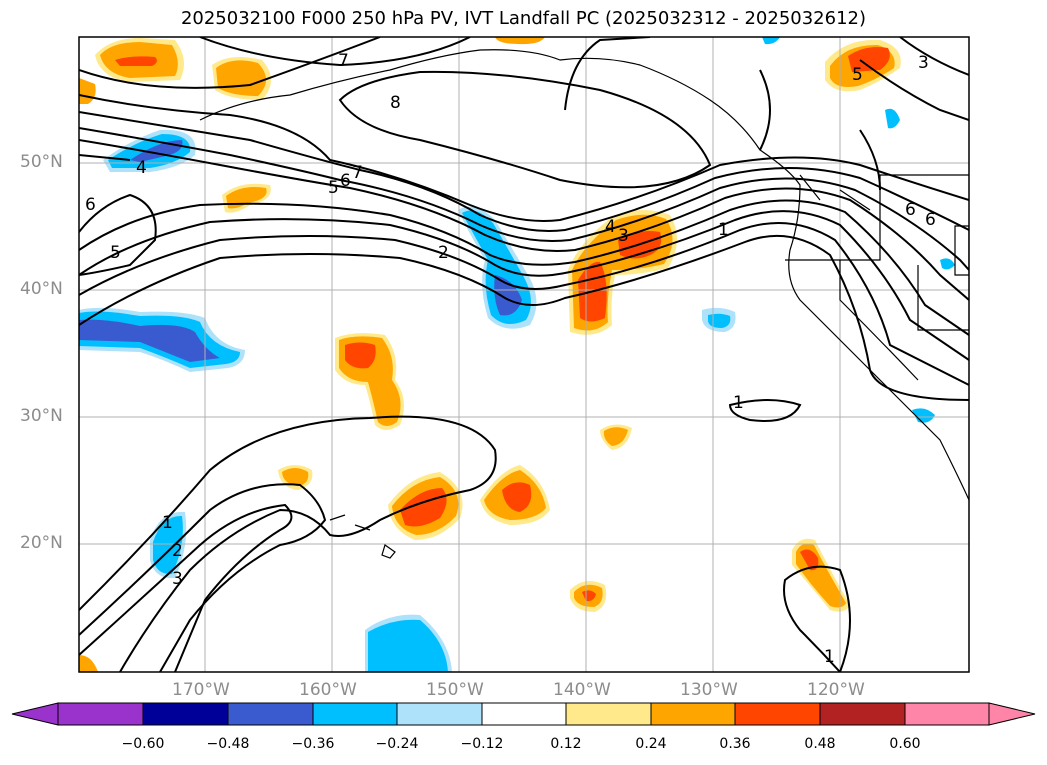 This screenshot has height=765, width=1047. I want to click on lat-label: 30°N, so click(41, 416).